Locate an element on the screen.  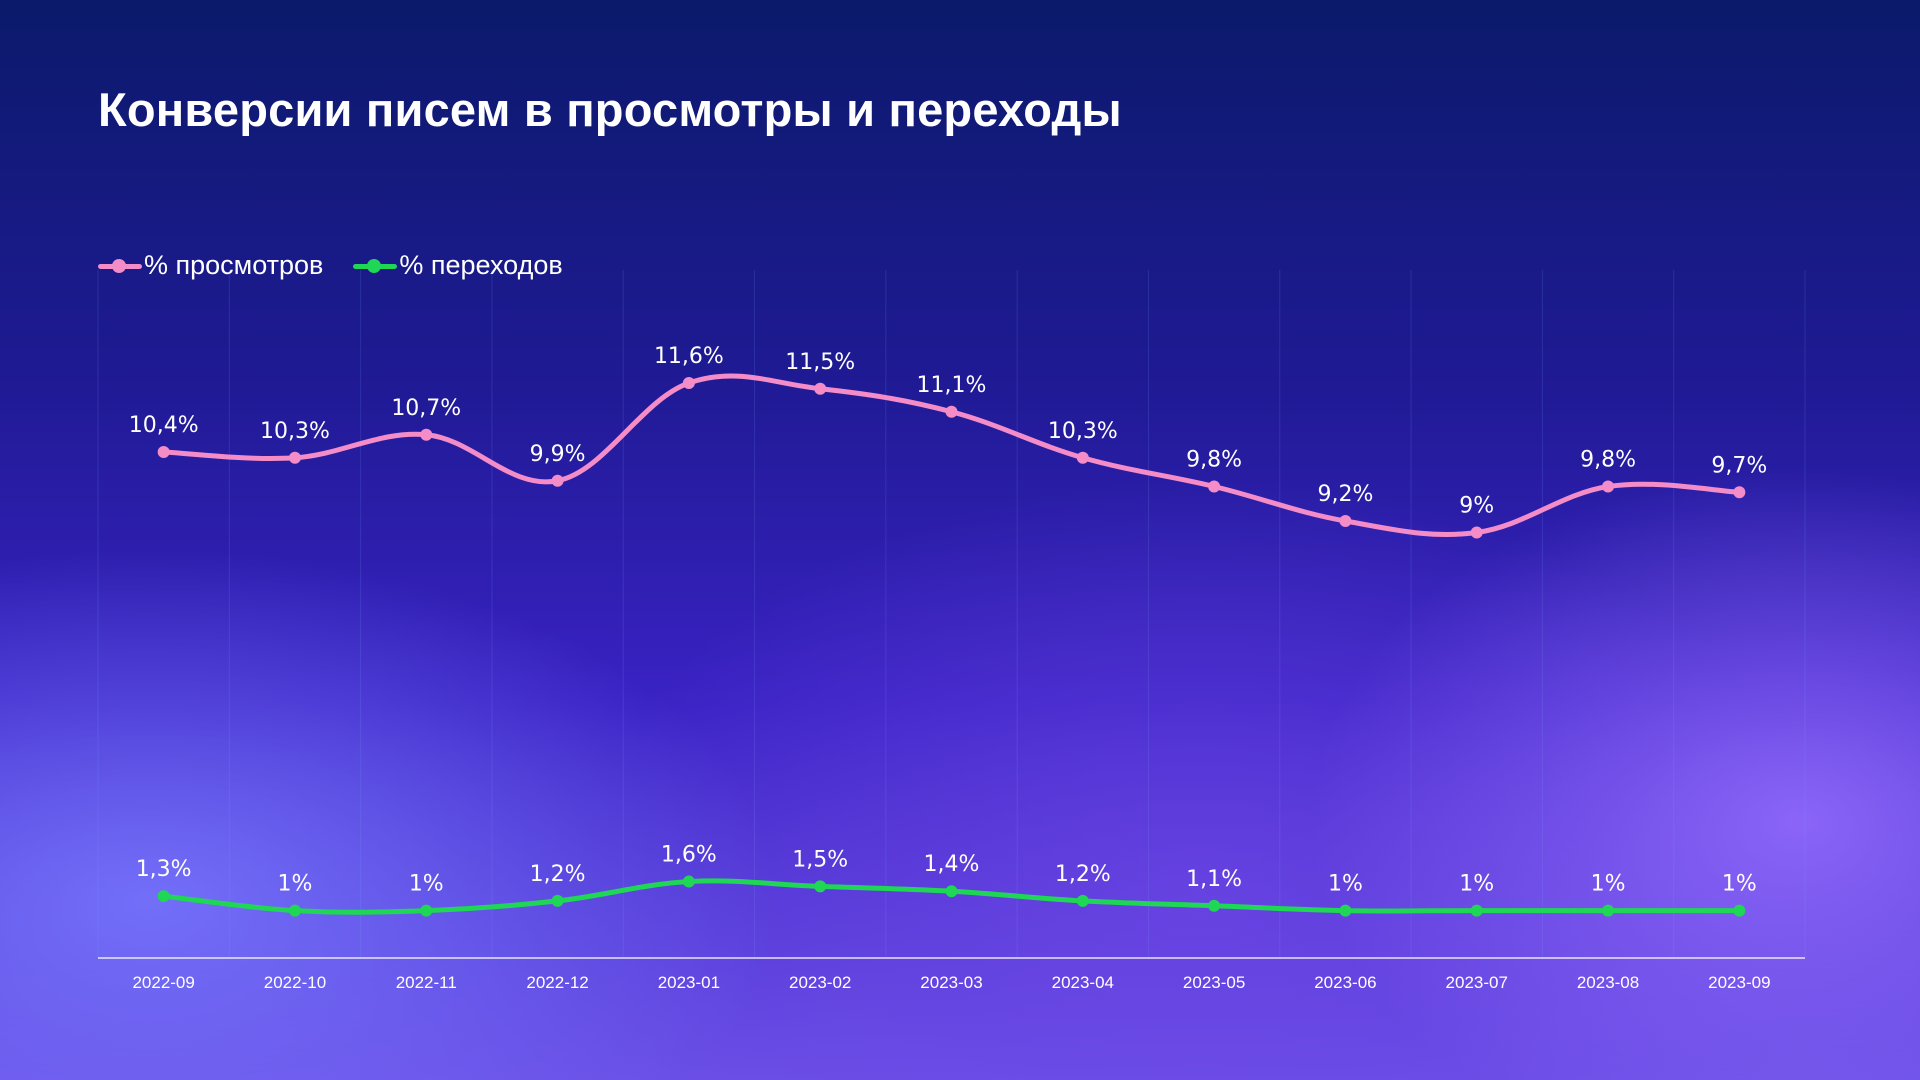
legend-item-views: % просмотров is located at coordinates (210, 265).